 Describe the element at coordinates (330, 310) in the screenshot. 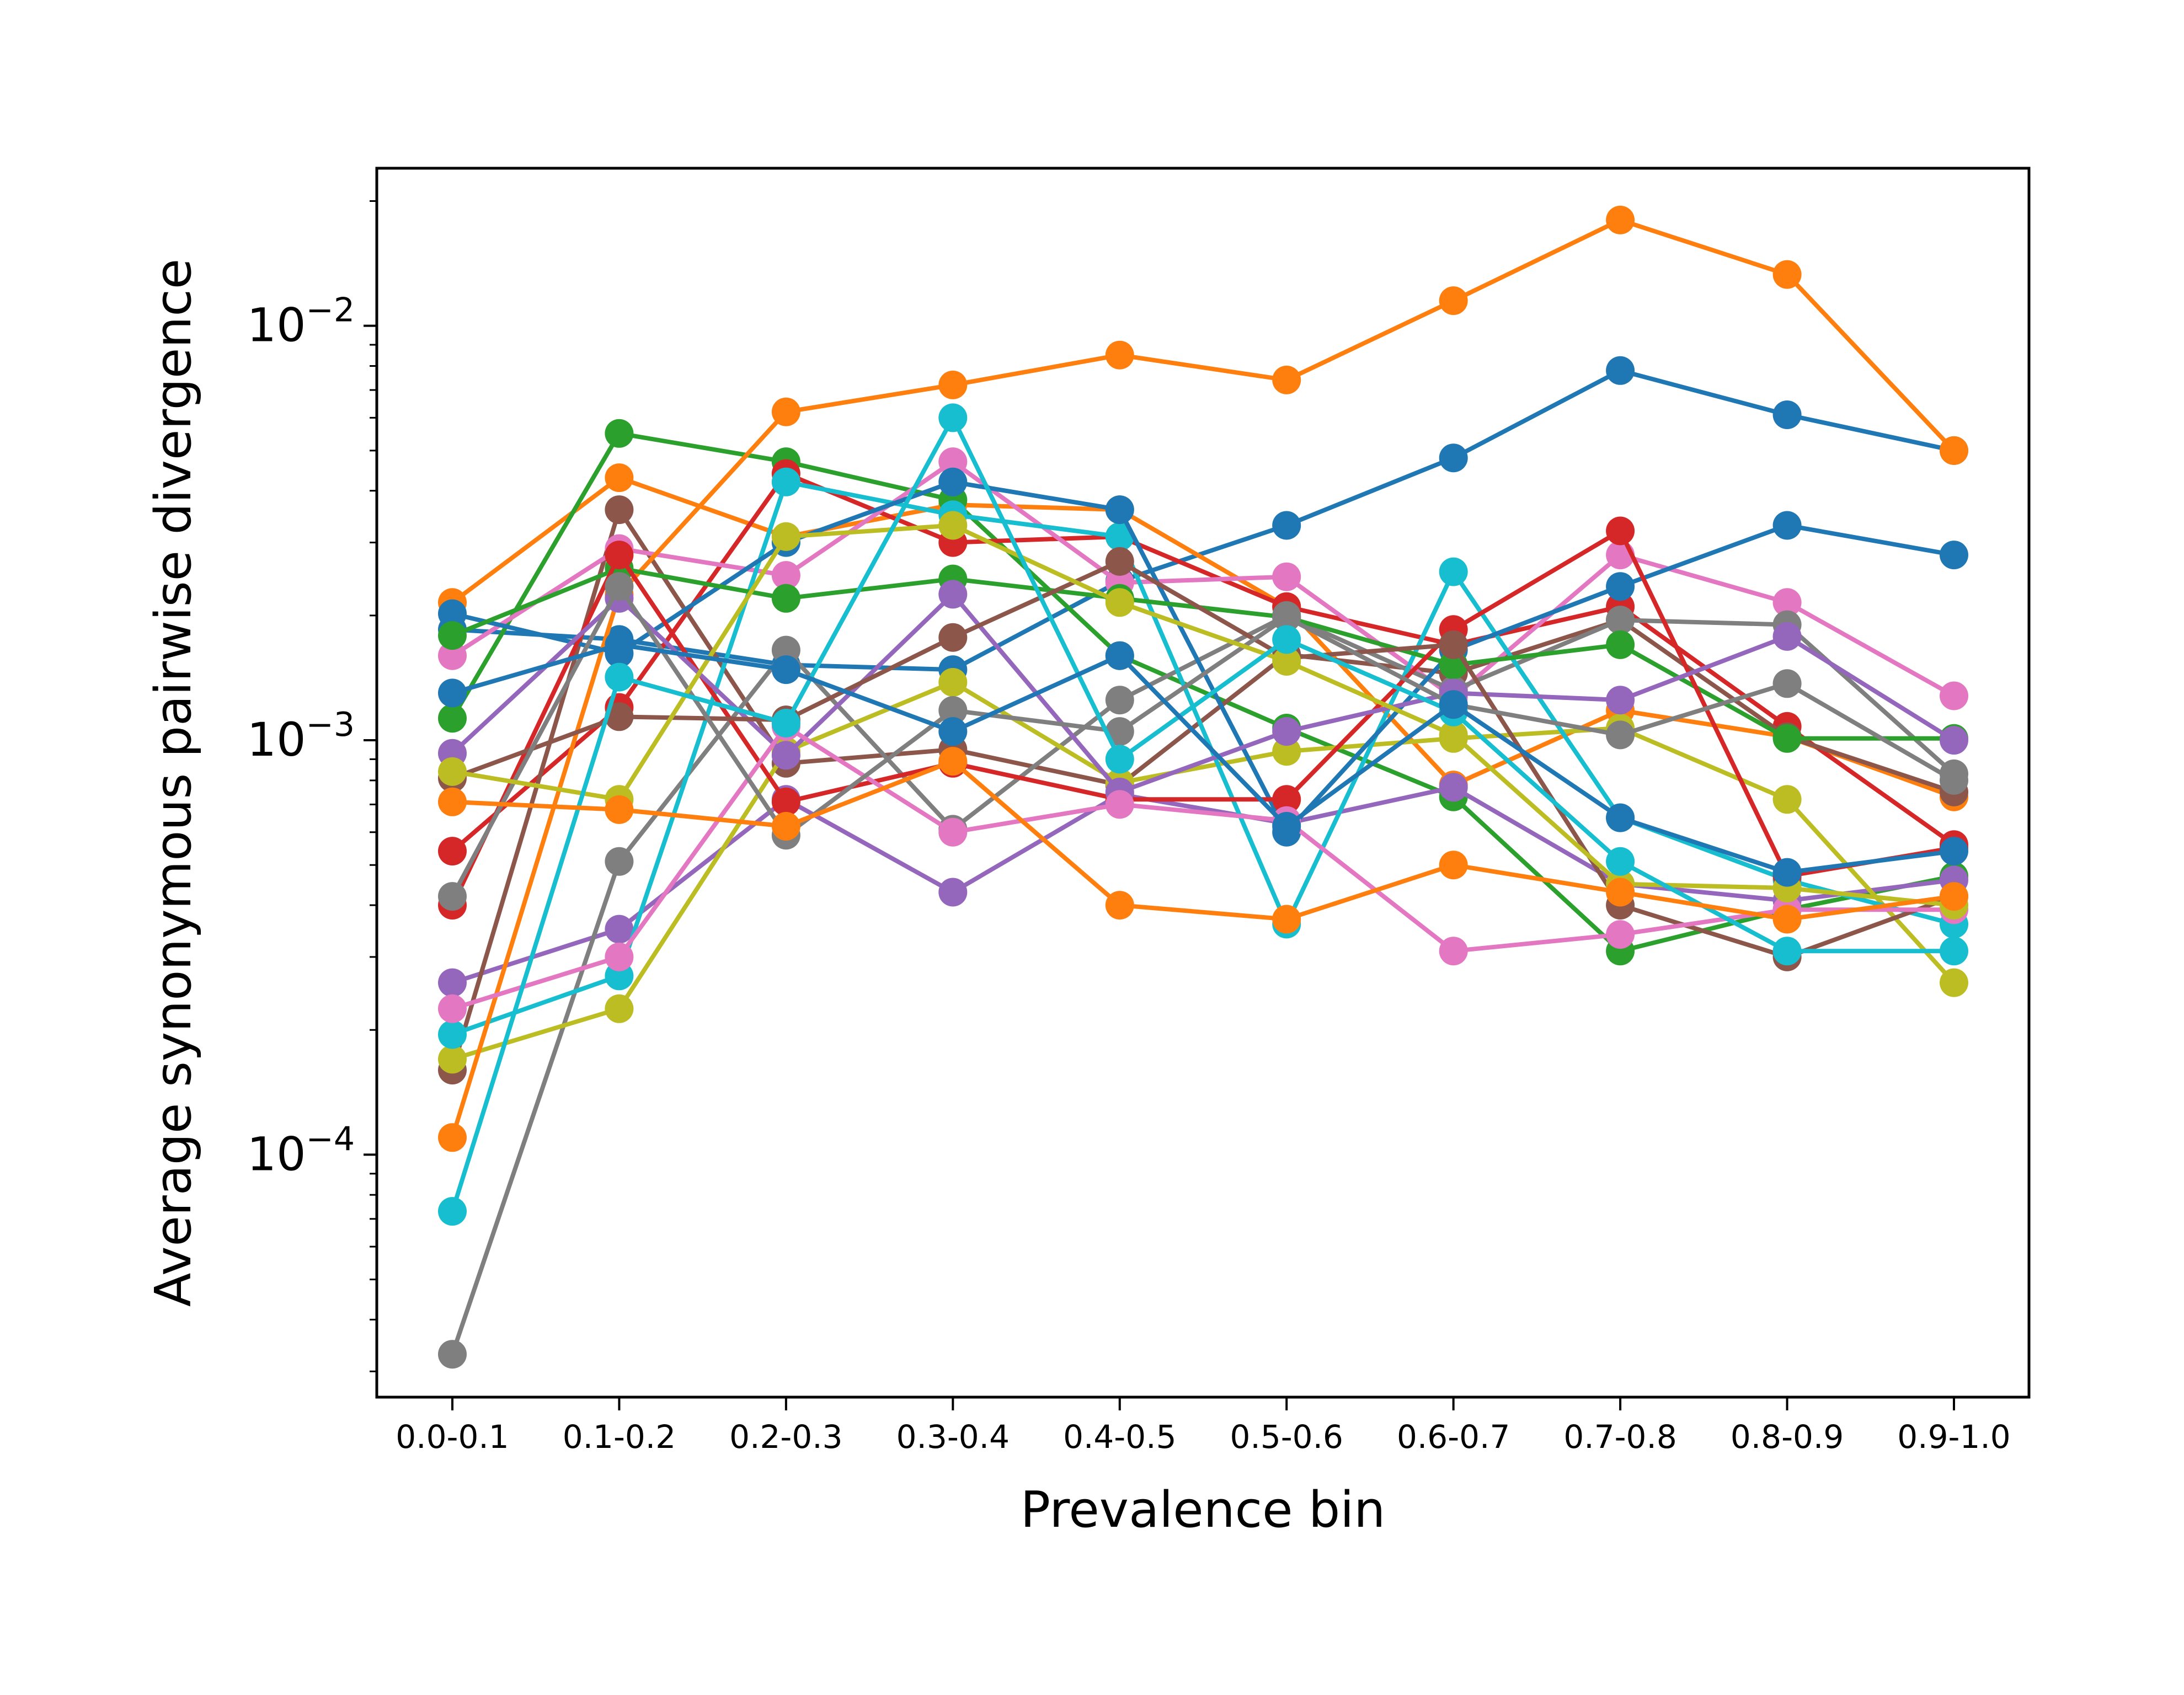

I see `y-tick-exponent: −2` at that location.